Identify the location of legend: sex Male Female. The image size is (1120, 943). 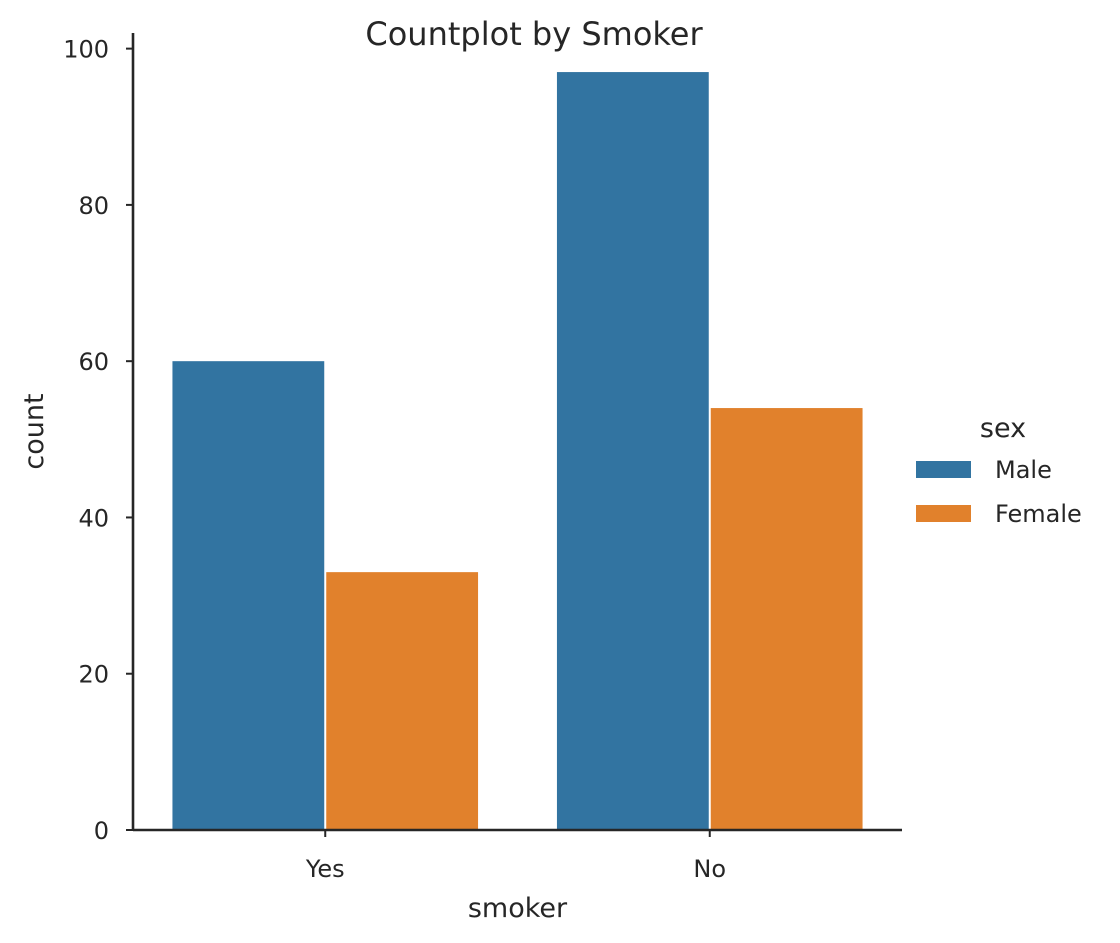
(999, 470).